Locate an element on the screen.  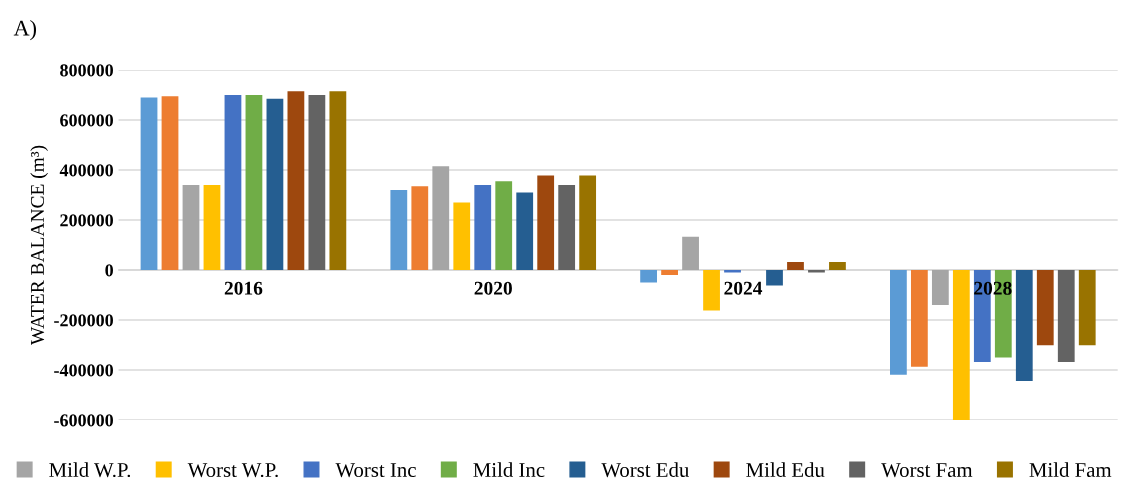
x-tick-label: 2028 is located at coordinates (993, 288).